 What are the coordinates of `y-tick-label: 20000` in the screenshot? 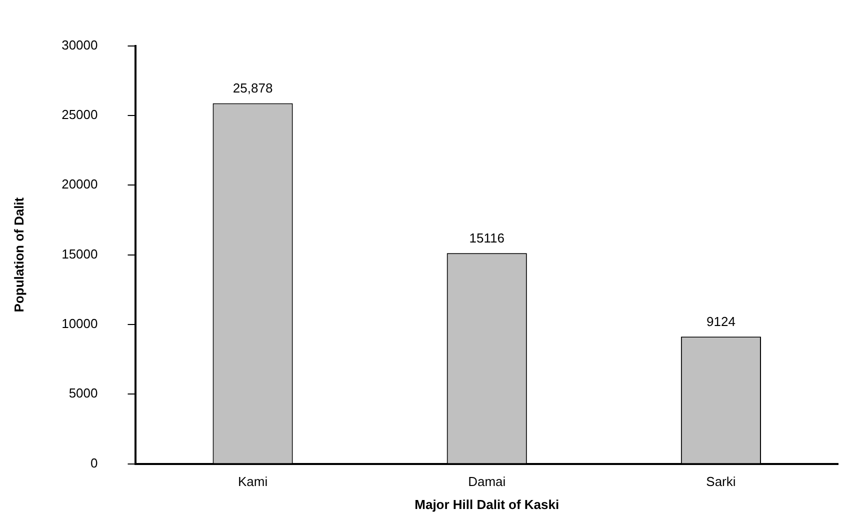 It's located at (80, 184).